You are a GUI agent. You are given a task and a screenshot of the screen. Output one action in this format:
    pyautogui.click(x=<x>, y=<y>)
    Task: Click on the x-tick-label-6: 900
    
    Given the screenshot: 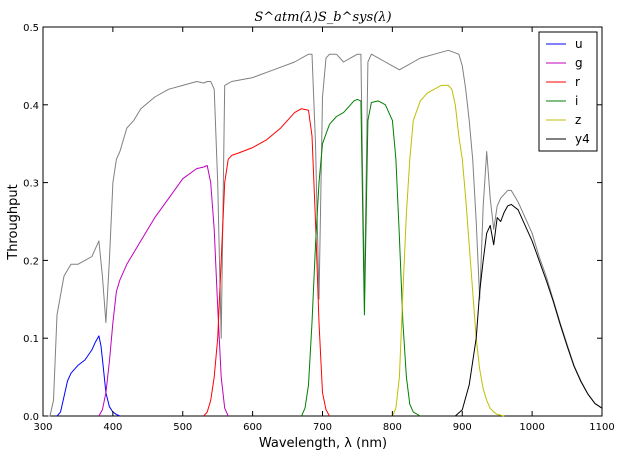 What is the action you would take?
    pyautogui.click(x=462, y=427)
    